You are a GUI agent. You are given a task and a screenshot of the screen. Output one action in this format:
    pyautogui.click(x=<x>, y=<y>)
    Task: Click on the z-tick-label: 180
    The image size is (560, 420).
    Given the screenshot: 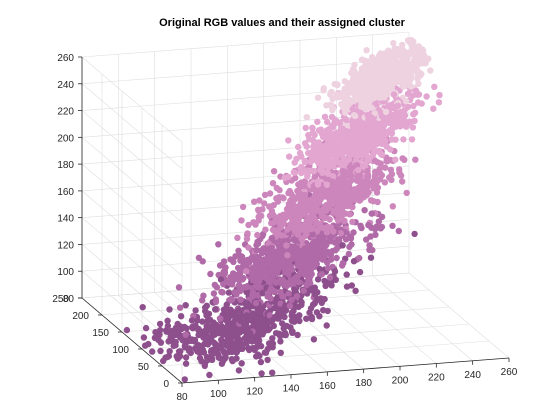 What is the action you would take?
    pyautogui.click(x=65, y=165)
    